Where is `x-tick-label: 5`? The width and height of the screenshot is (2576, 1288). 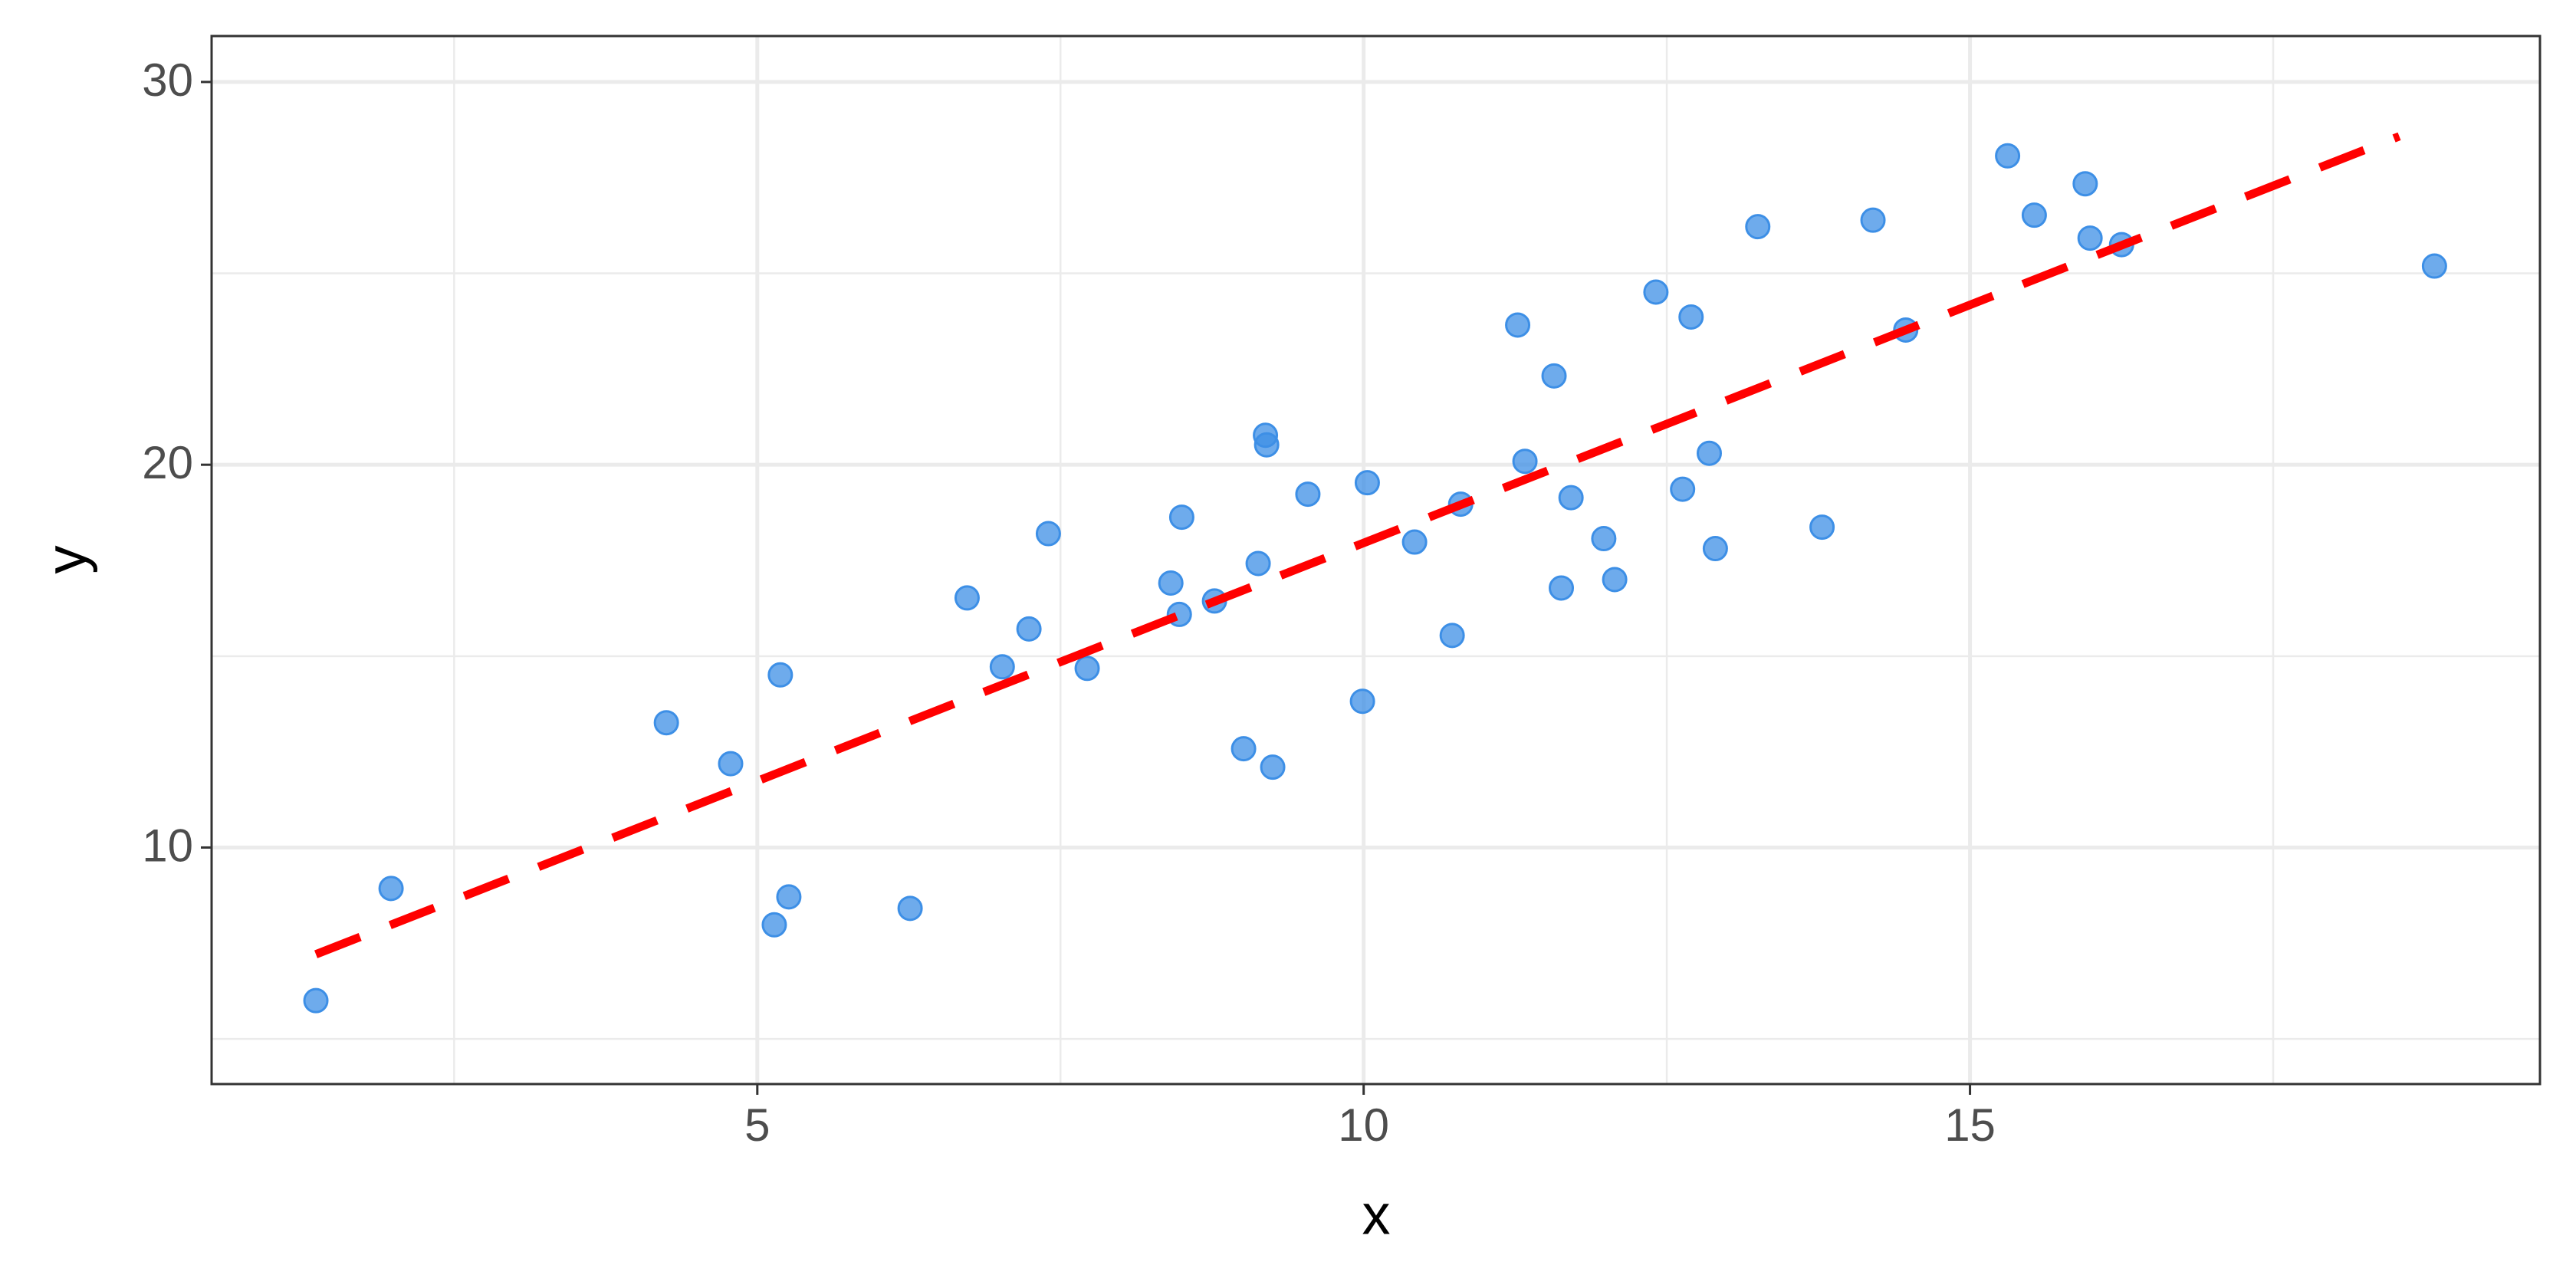
x-tick-label: 5 is located at coordinates (757, 1125).